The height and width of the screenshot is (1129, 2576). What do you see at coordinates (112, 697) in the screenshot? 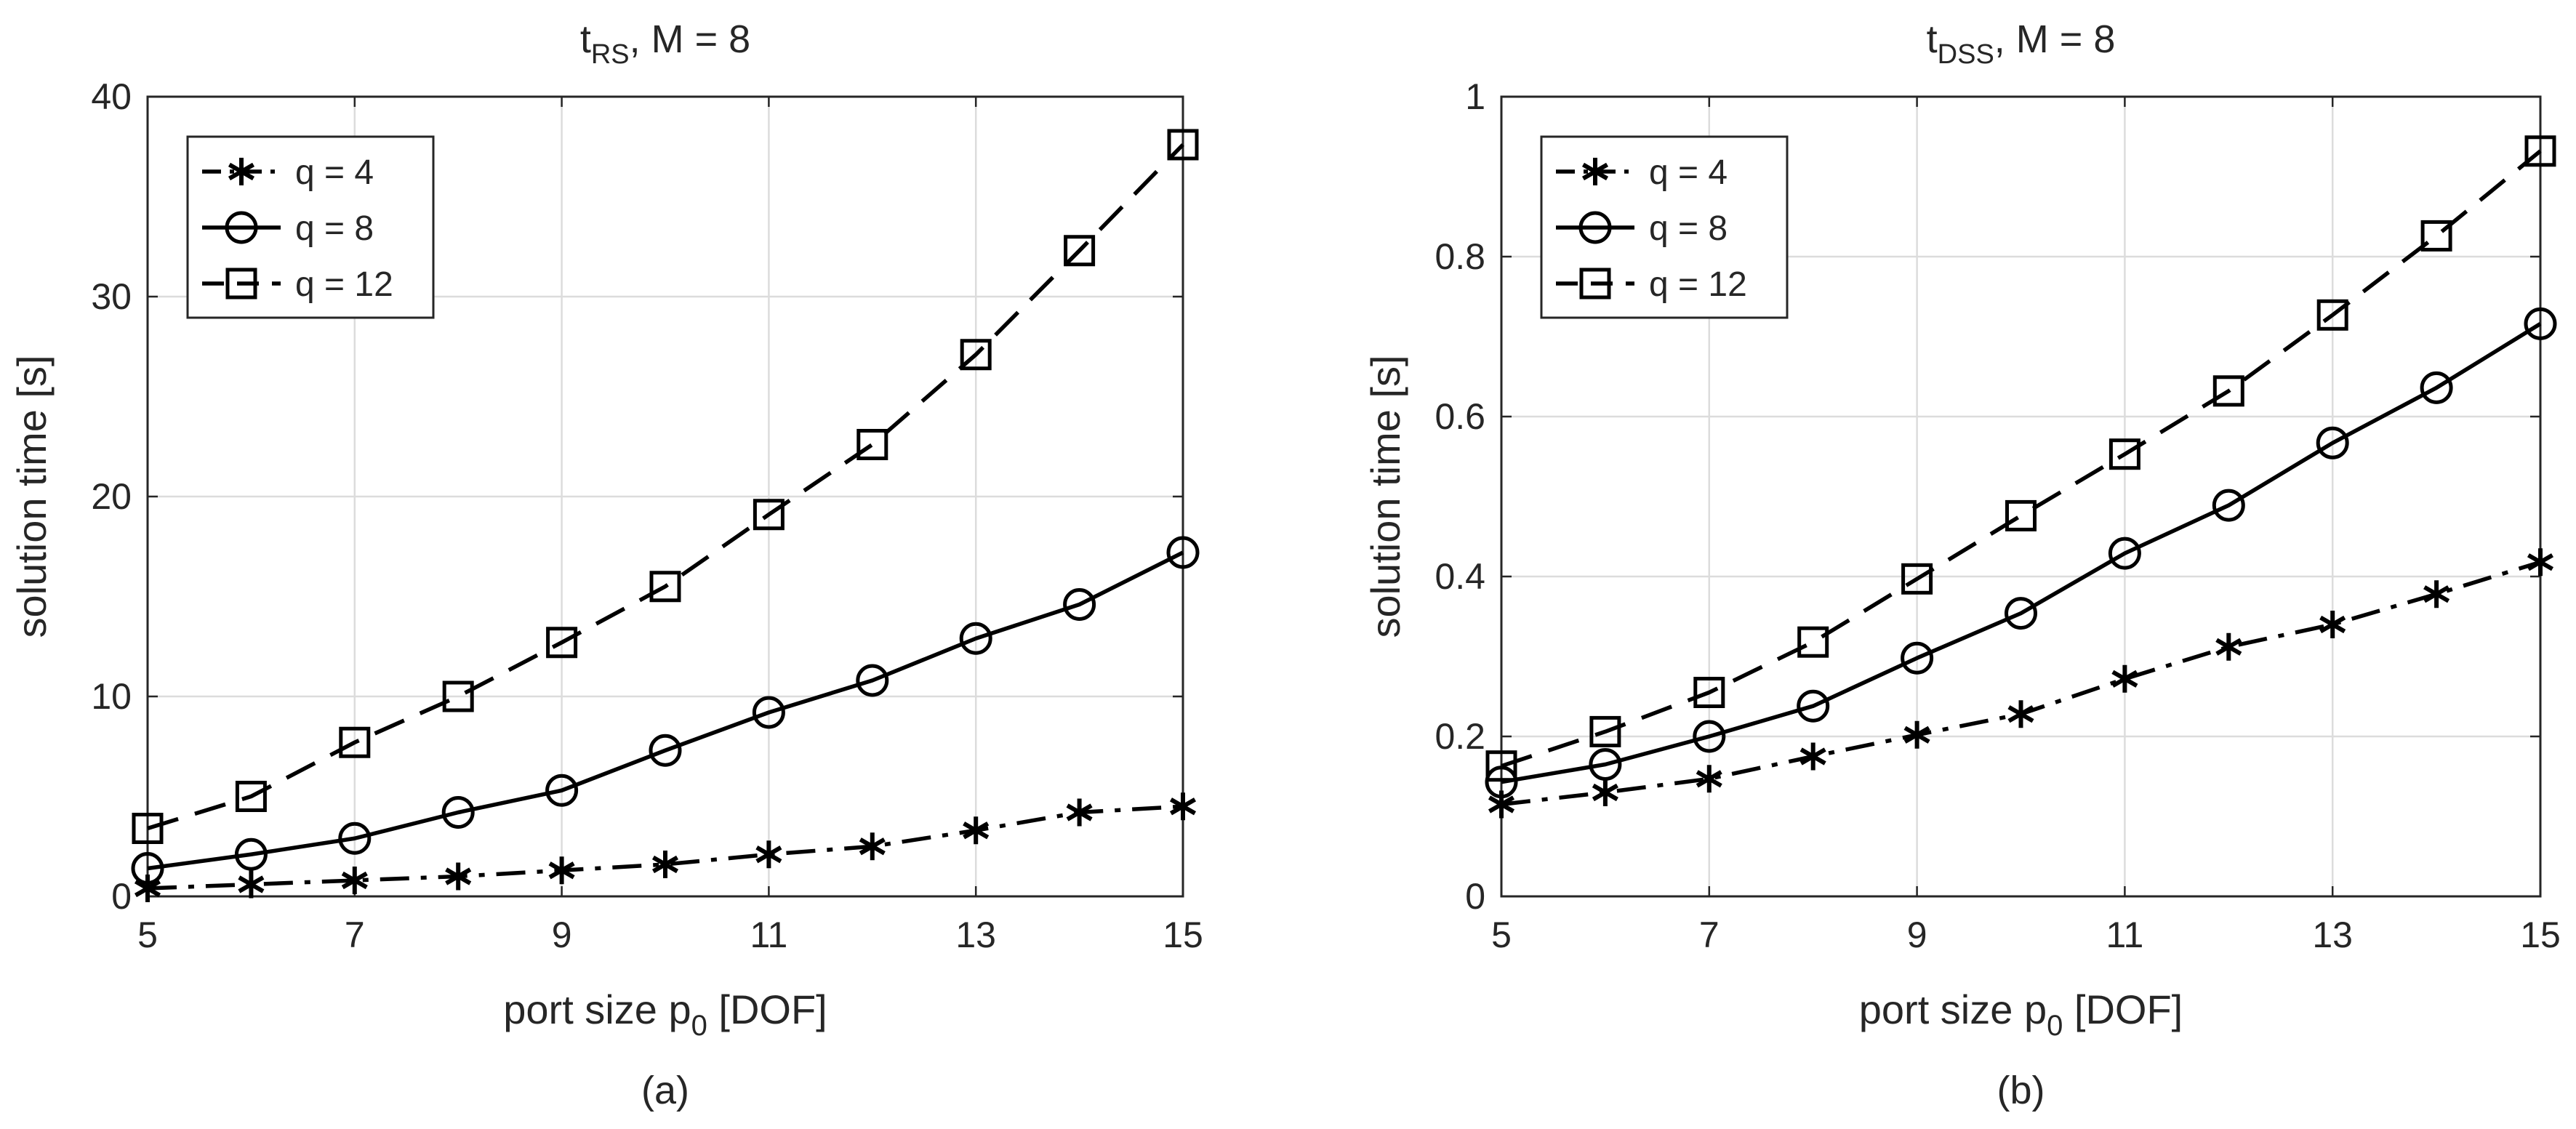
I see `y-tick-label: 10` at bounding box center [112, 697].